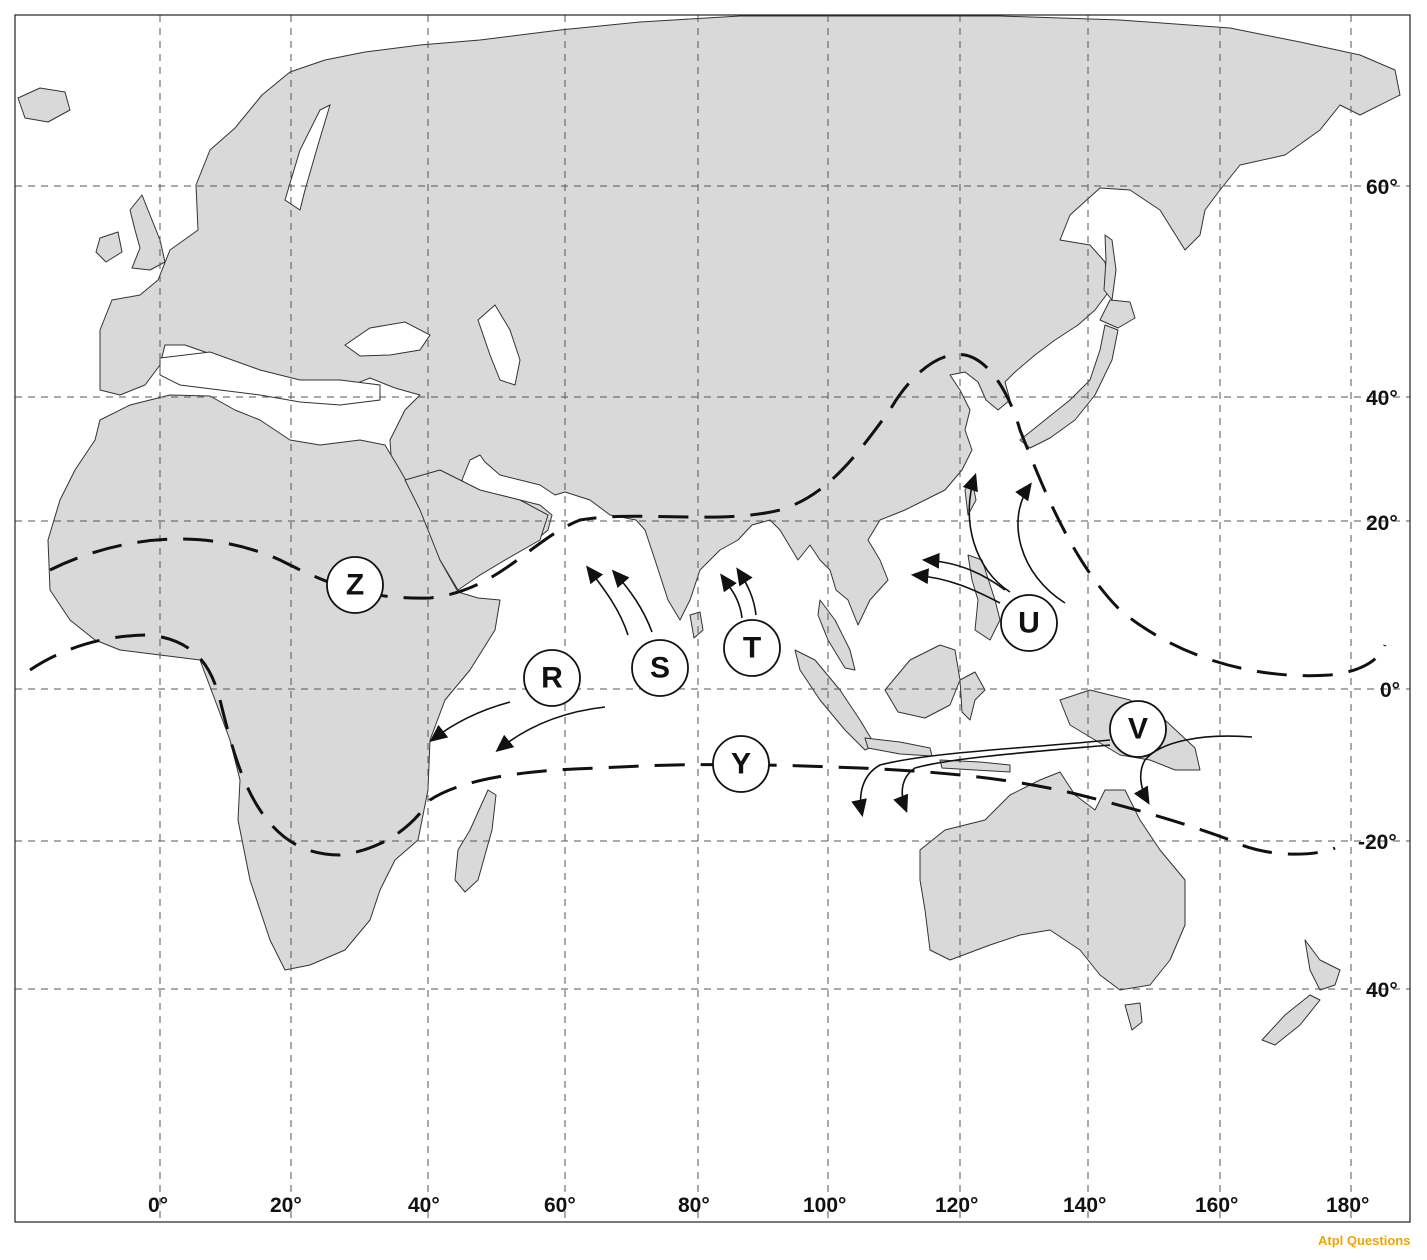 The width and height of the screenshot is (1427, 1260). I want to click on lat-label-0: 0°, so click(1390, 690).